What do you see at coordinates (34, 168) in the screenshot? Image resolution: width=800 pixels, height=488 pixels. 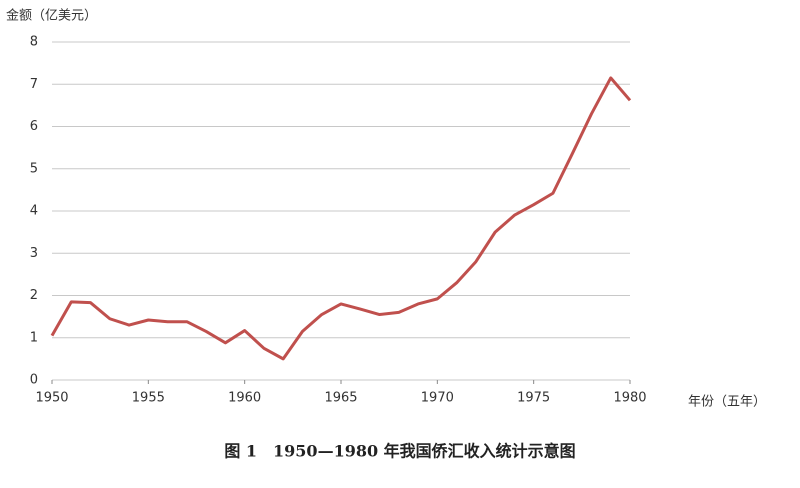 I see `y-tick-label: 5` at bounding box center [34, 168].